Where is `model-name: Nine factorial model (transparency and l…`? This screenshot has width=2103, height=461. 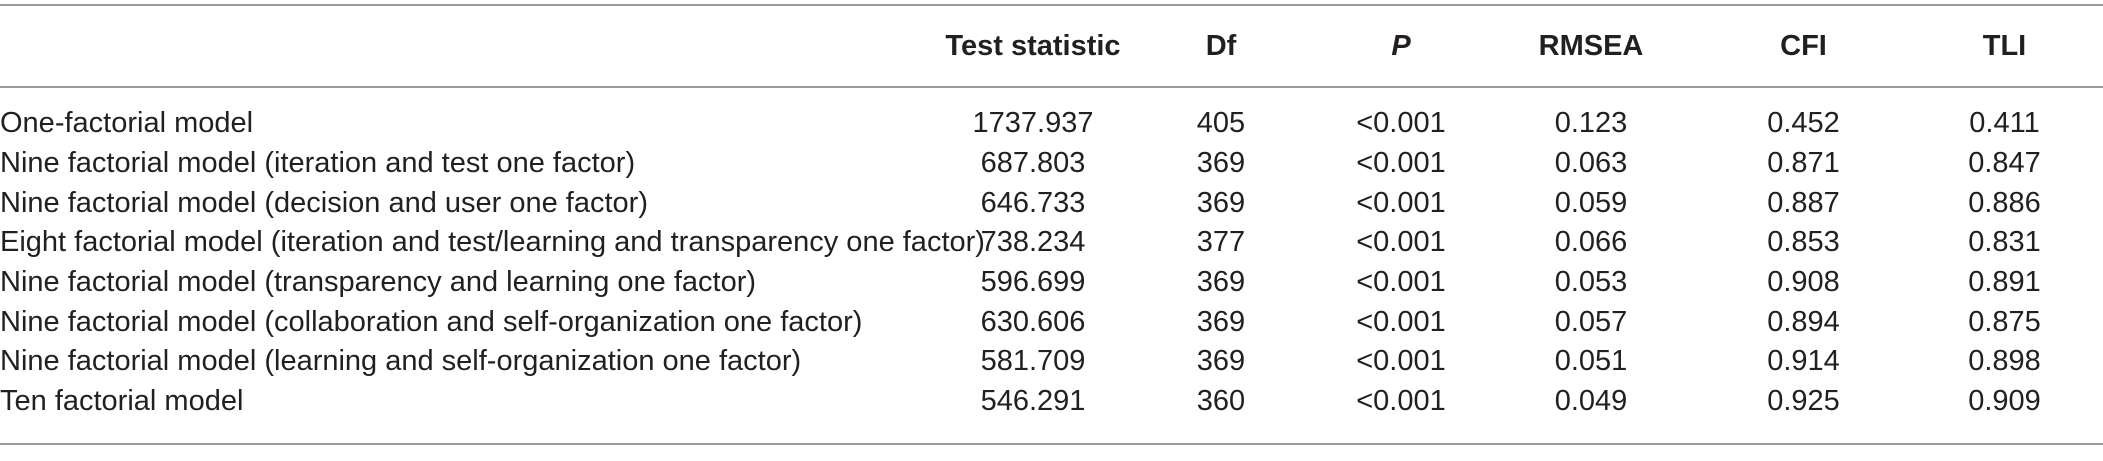 model-name: Nine factorial model (transparency and l… is located at coordinates (378, 282).